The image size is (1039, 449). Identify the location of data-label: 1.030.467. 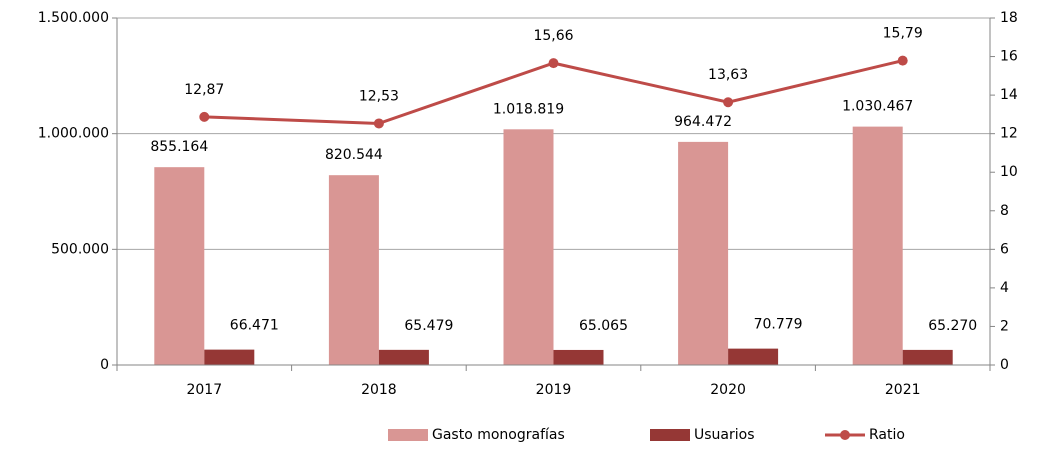
(877, 107).